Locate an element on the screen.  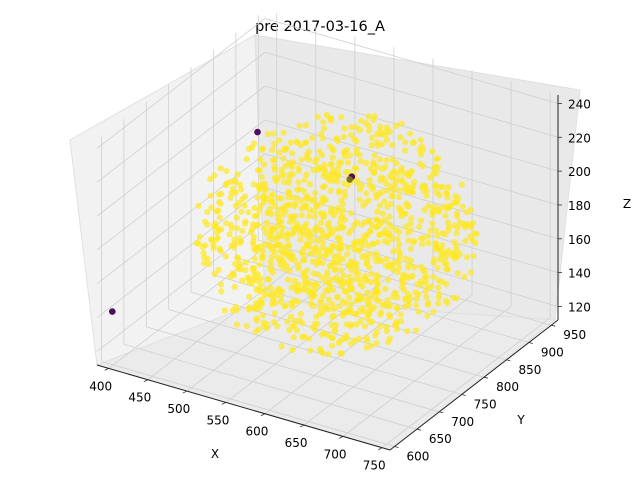
z-tick-label: 160 is located at coordinates (579, 240).